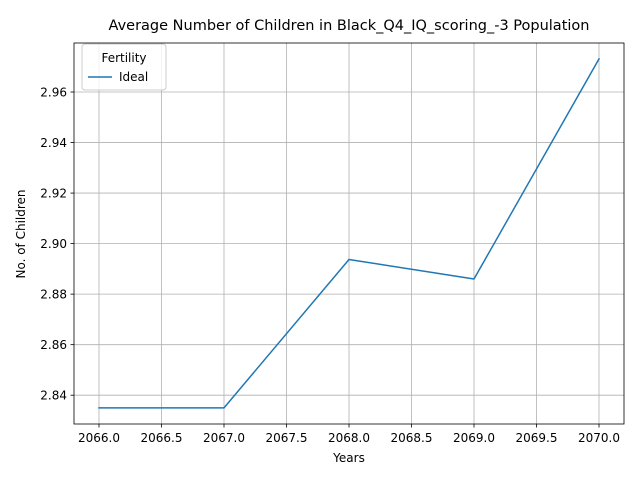 This screenshot has width=640, height=484. I want to click on x-tick-label: 2066.0, so click(99, 438).